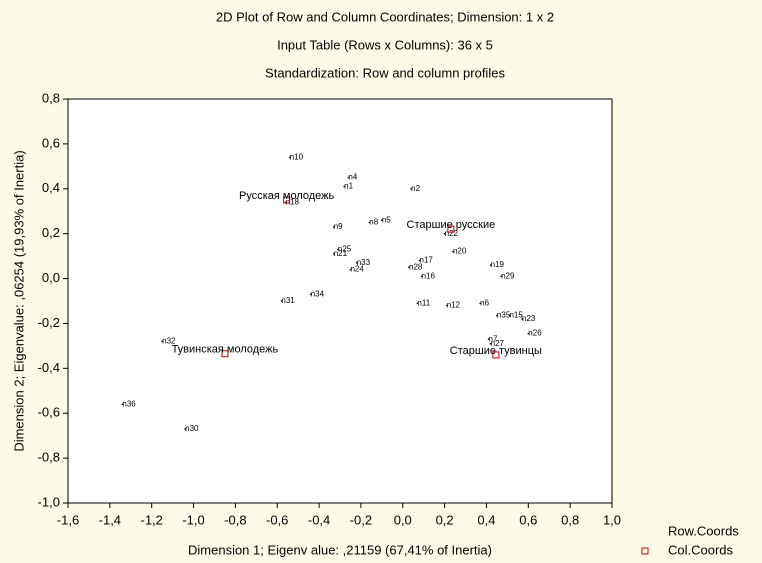 Image resolution: width=762 pixels, height=563 pixels. What do you see at coordinates (423, 302) in the screenshot?
I see `row-label: n11` at bounding box center [423, 302].